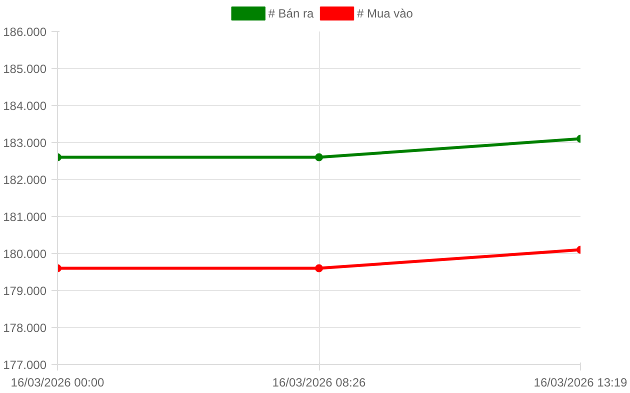 This screenshot has height=393, width=630. Describe the element at coordinates (25, 180) in the screenshot. I see `y-tick-label: 182.000` at that location.